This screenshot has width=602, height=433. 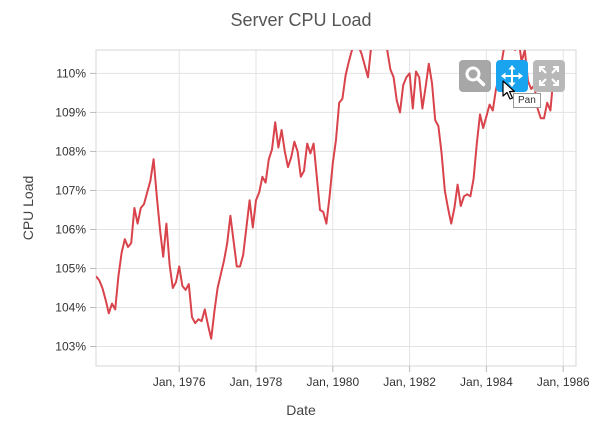 What do you see at coordinates (563, 382) in the screenshot?
I see `x-tick-label: Jan, 1986` at bounding box center [563, 382].